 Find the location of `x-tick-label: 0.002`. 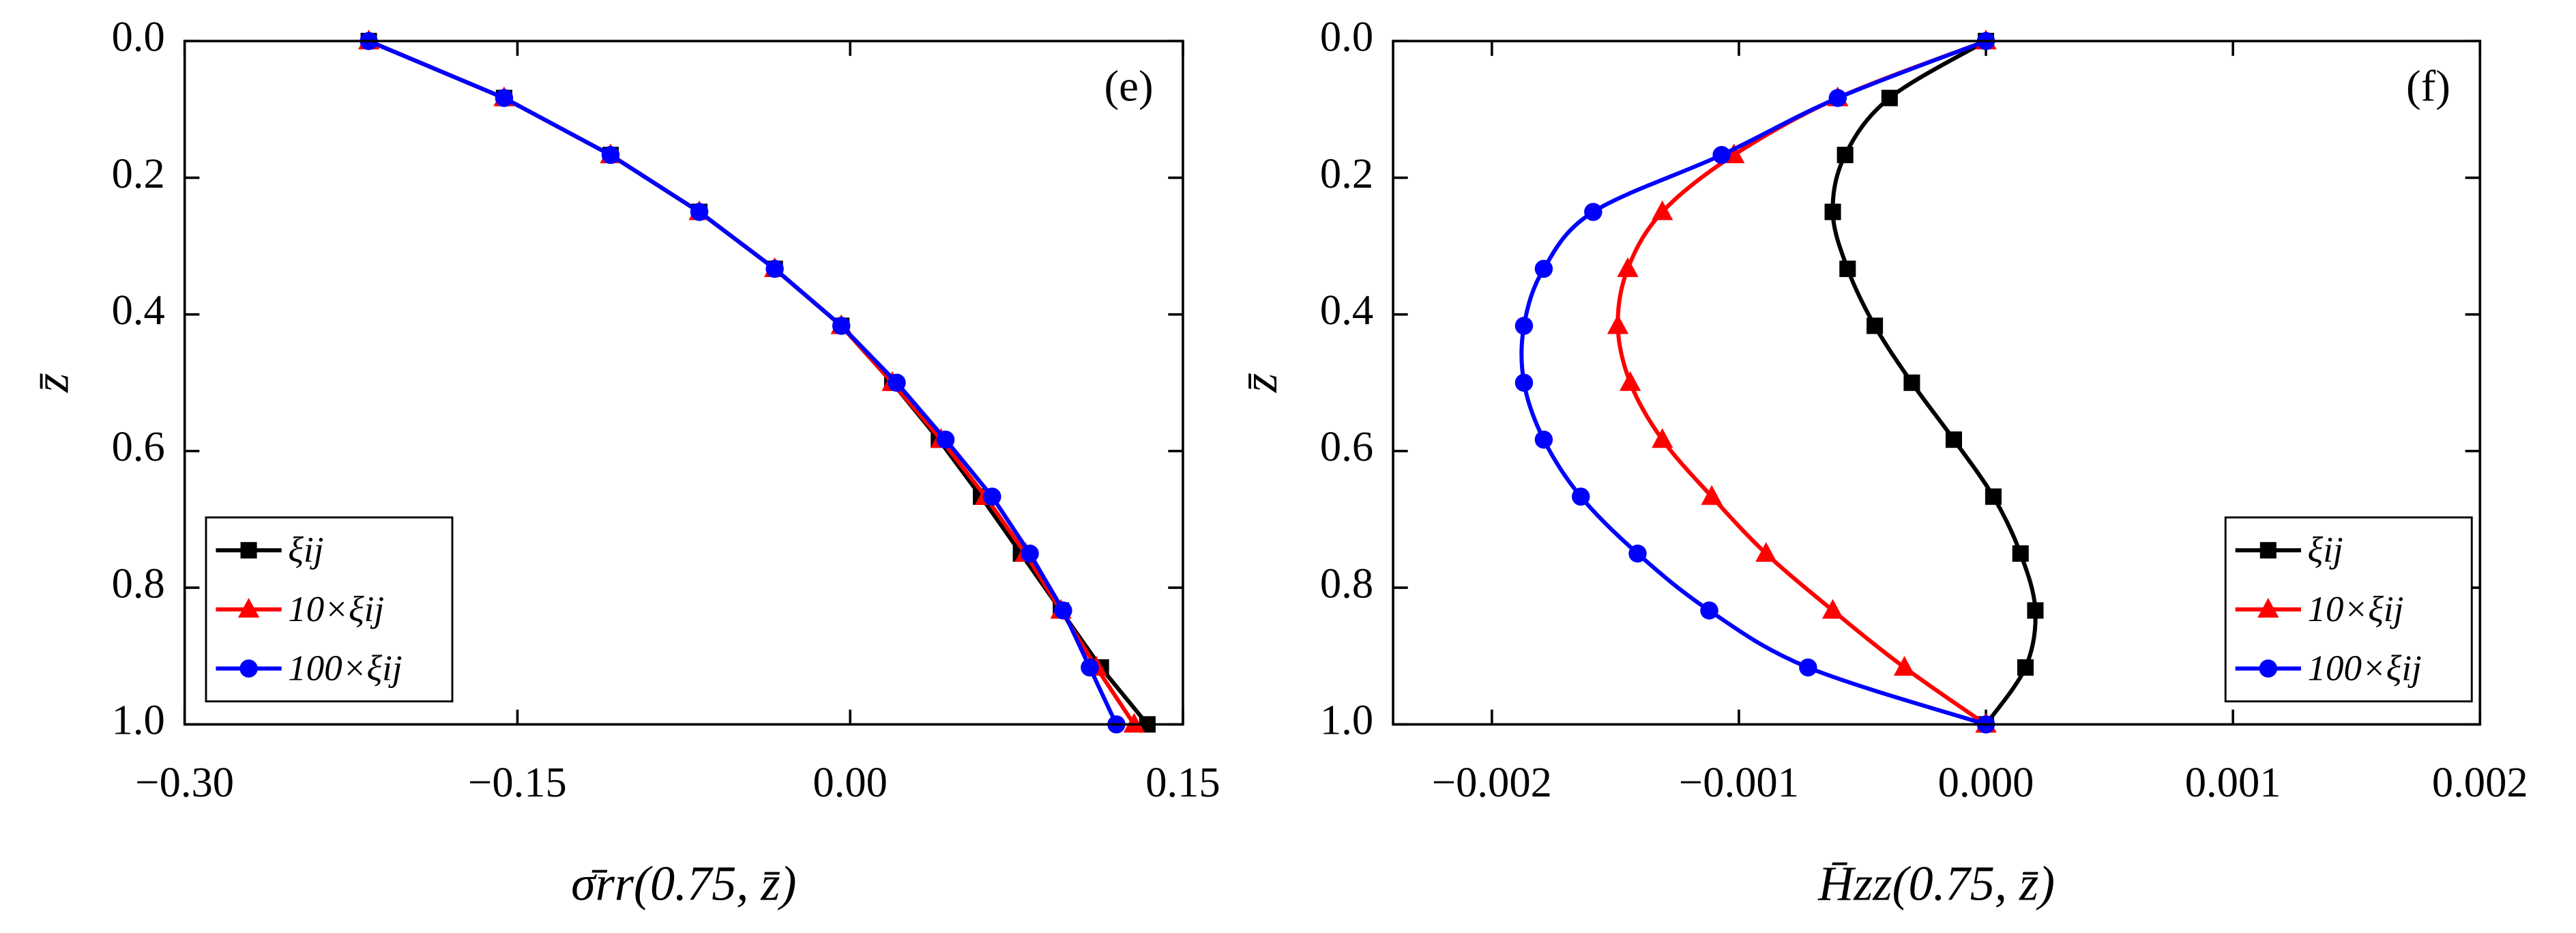

x-tick-label: 0.002 is located at coordinates (2480, 782).